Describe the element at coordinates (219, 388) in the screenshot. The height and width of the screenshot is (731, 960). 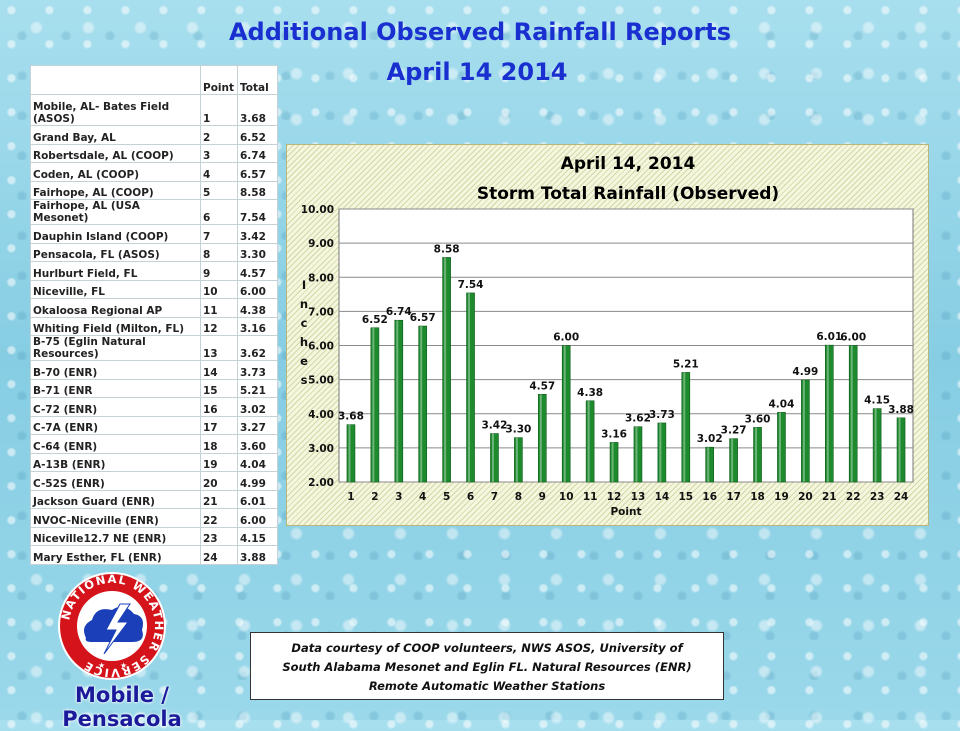
I see `station-point-cell: 15` at that location.